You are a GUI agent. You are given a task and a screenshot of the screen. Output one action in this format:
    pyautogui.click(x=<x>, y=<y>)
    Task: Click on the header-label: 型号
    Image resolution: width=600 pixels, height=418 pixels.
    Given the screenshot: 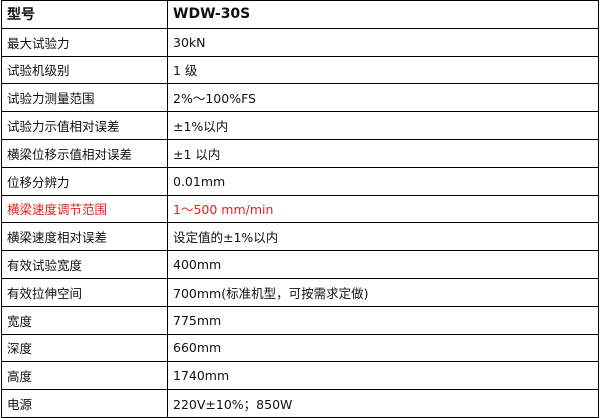 What is the action you would take?
    pyautogui.click(x=84, y=14)
    